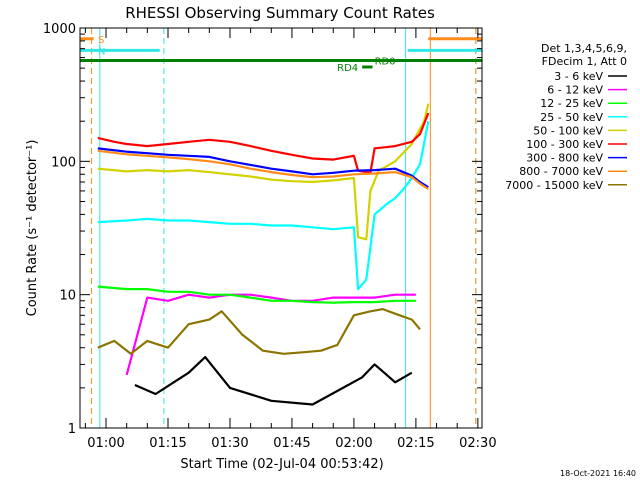 The image size is (640, 480). Describe the element at coordinates (353, 443) in the screenshot. I see `x-tick-label: 02:00` at that location.